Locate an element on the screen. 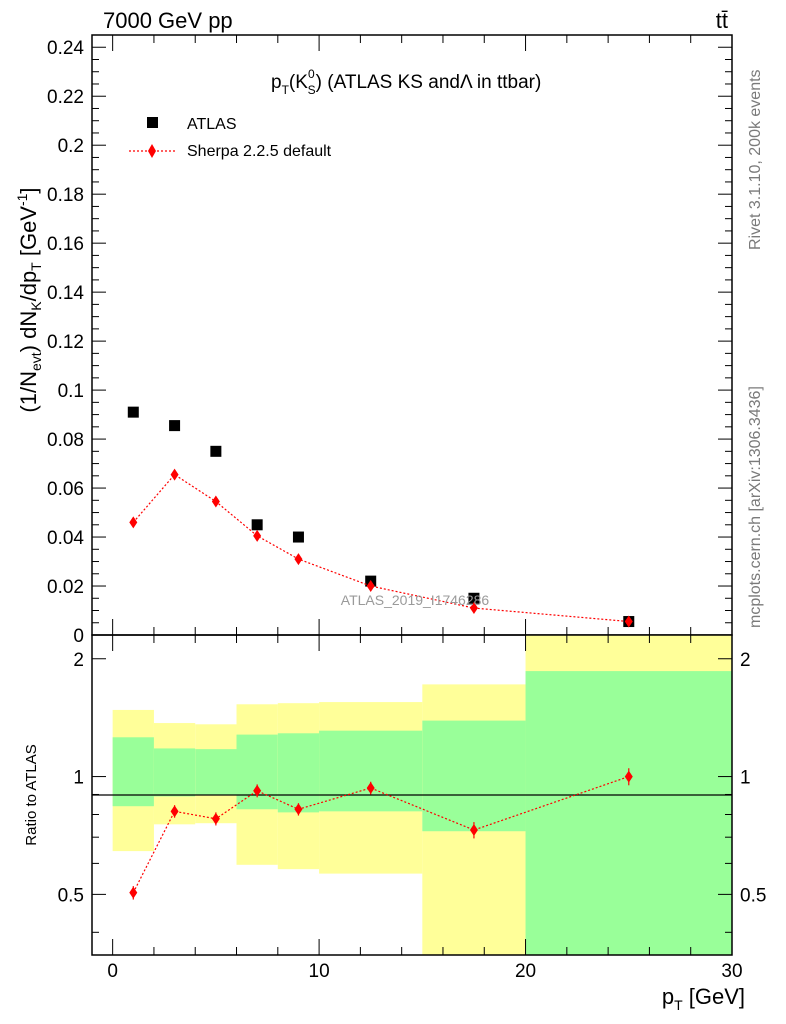 Image resolution: width=786 pixels, height=1024 pixels. title-paren-close: ) is located at coordinates (322, 82).